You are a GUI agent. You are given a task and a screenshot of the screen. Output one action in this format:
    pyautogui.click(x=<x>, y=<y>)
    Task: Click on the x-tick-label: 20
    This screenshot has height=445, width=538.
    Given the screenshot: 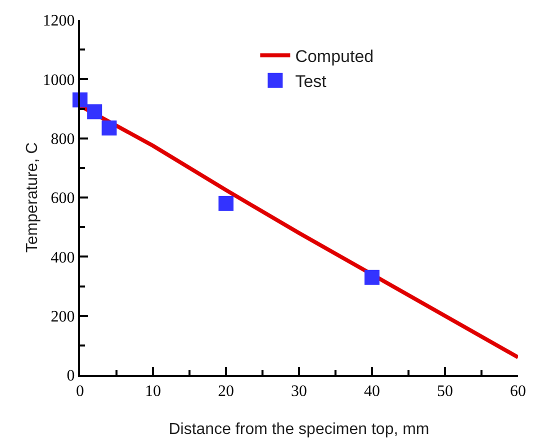 What is the action you would take?
    pyautogui.click(x=226, y=391)
    